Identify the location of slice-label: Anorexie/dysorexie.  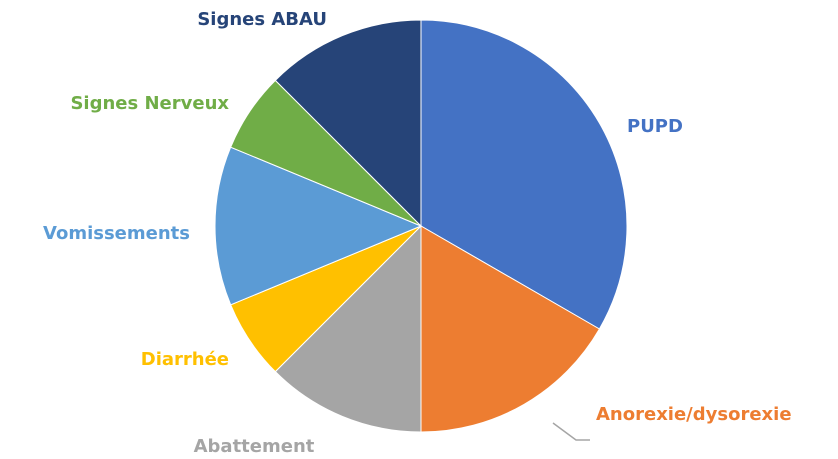
(694, 414).